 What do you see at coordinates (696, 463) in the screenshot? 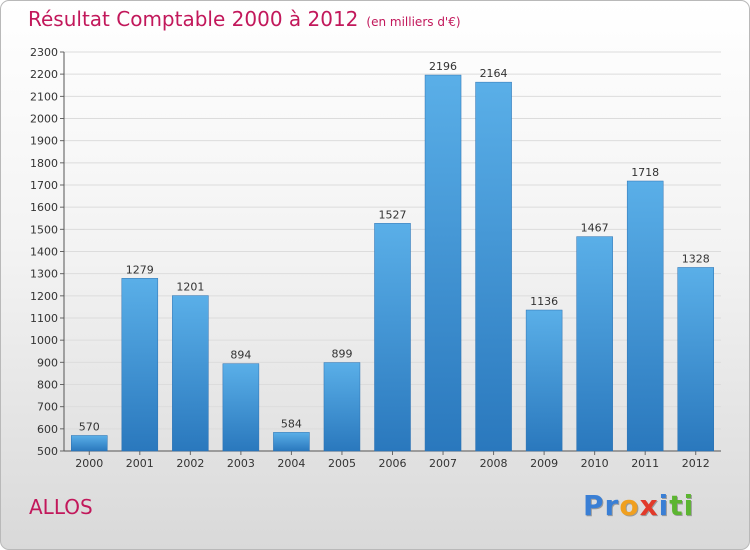
I see `x-tick-label: 2012` at bounding box center [696, 463].